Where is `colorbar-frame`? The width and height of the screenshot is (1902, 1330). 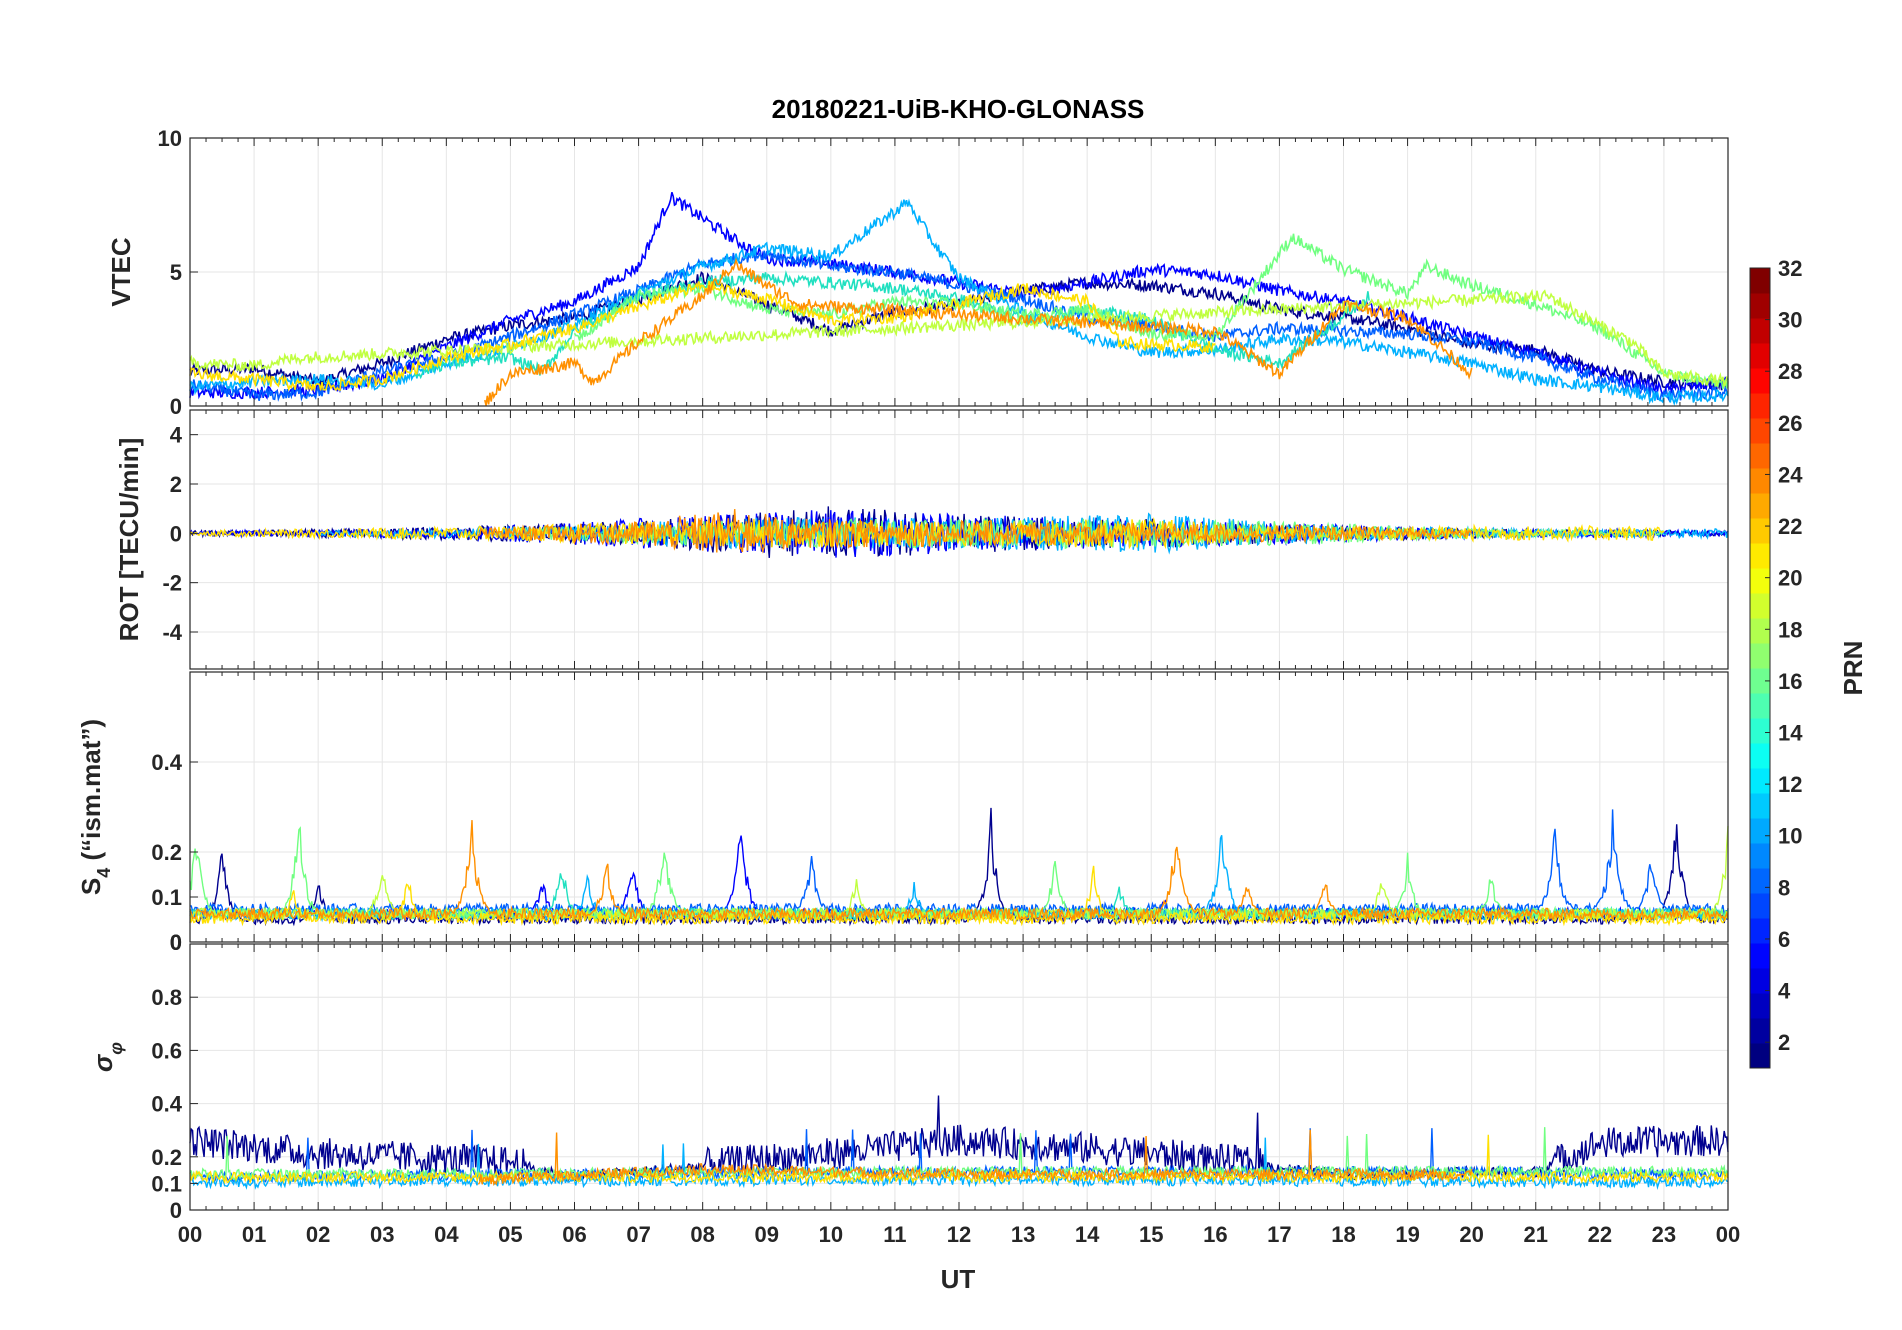
colorbar-frame is located at coordinates (1760, 668).